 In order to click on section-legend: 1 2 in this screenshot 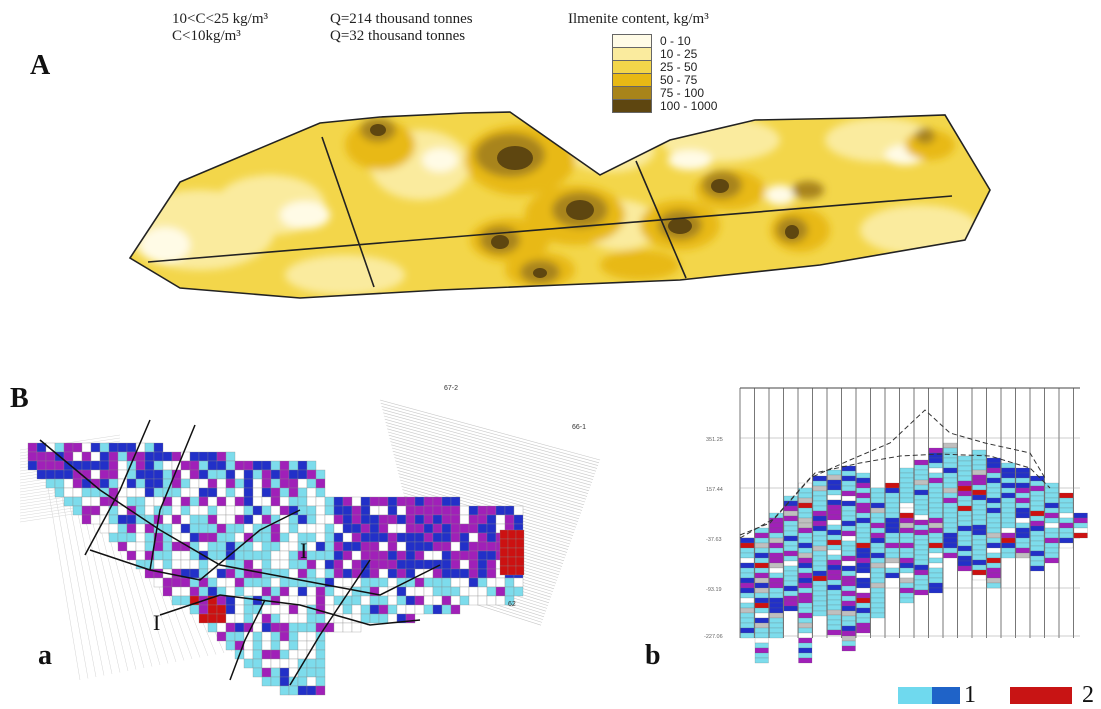, I will do `click(998, 694)`.